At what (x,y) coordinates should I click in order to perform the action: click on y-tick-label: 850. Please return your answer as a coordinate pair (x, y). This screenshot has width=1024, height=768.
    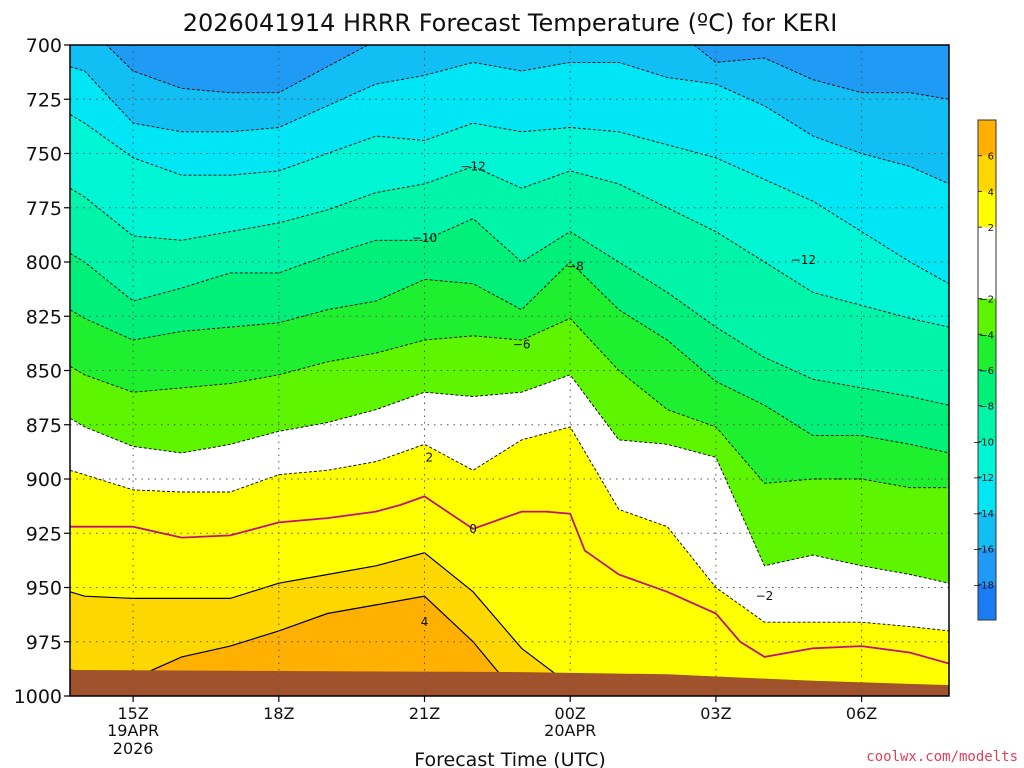
    Looking at the image, I should click on (44, 372).